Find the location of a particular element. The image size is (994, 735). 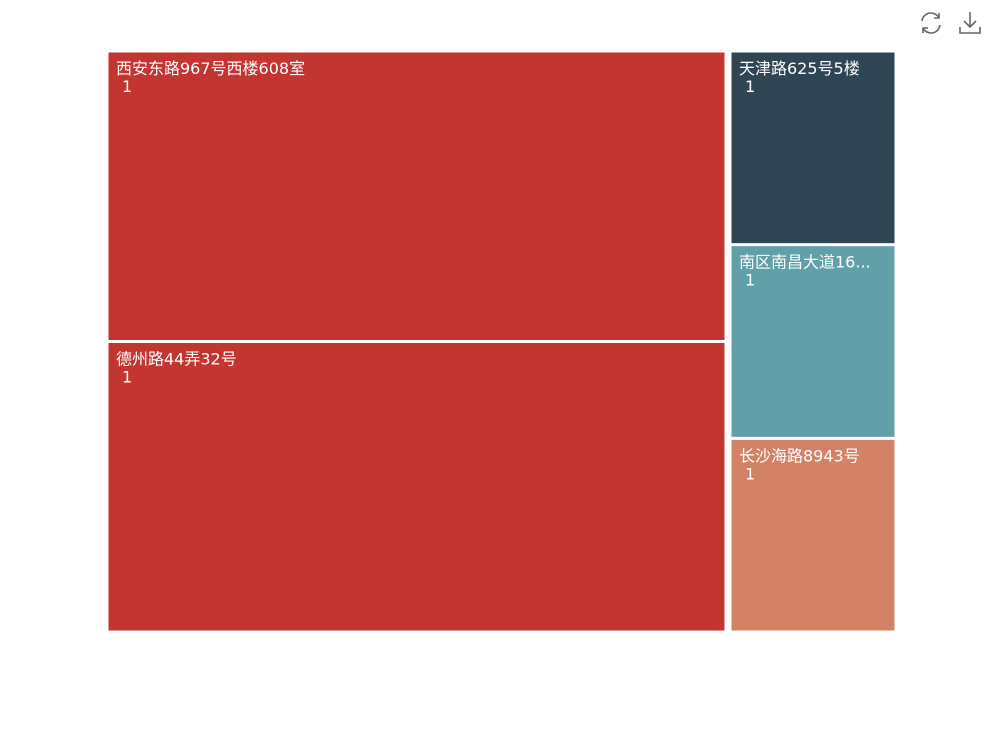

treemap-tile: 南区南昌大道16...1 is located at coordinates (813, 341).